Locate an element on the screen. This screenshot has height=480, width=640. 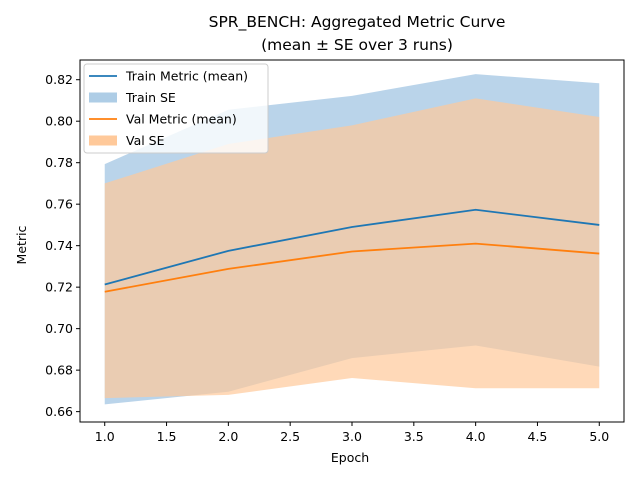
y-tick-label: 0.80 is located at coordinates (59, 121).